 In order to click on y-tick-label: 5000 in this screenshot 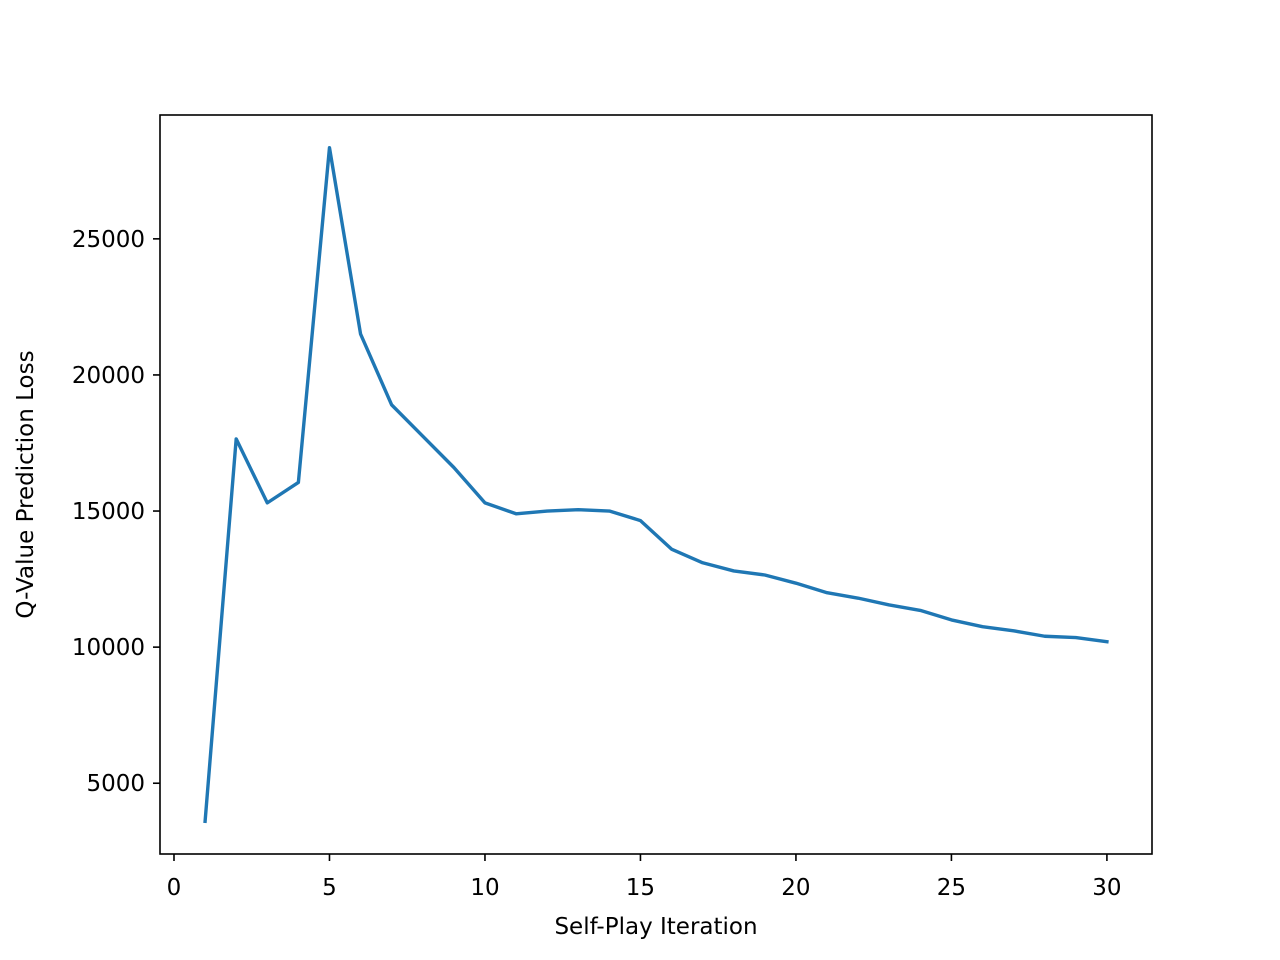, I will do `click(115, 784)`.